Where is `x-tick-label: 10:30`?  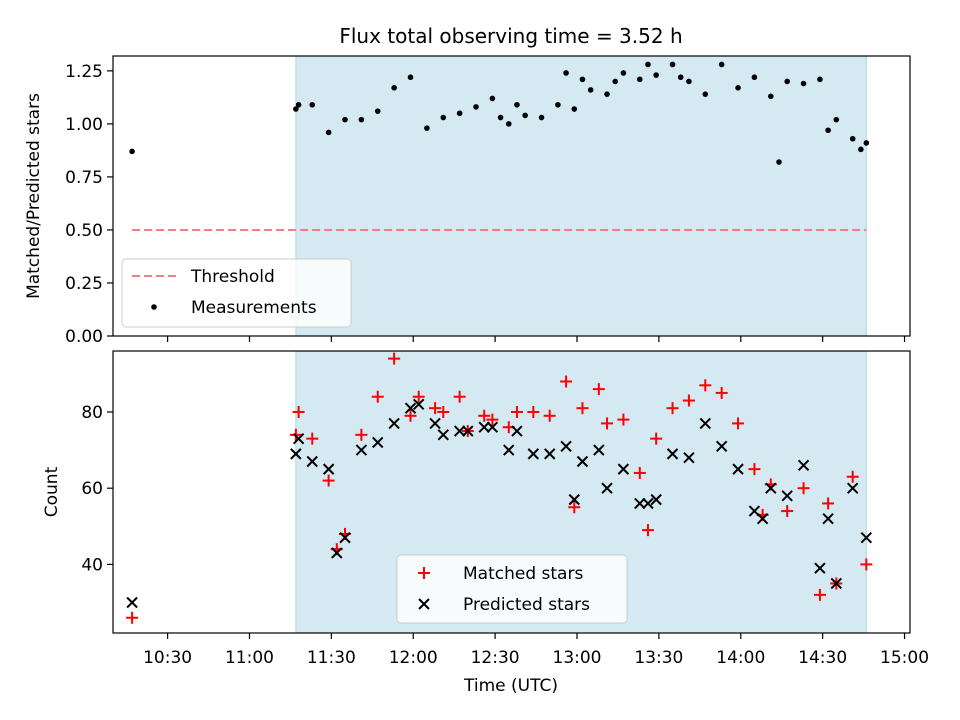 x-tick-label: 10:30 is located at coordinates (167, 658).